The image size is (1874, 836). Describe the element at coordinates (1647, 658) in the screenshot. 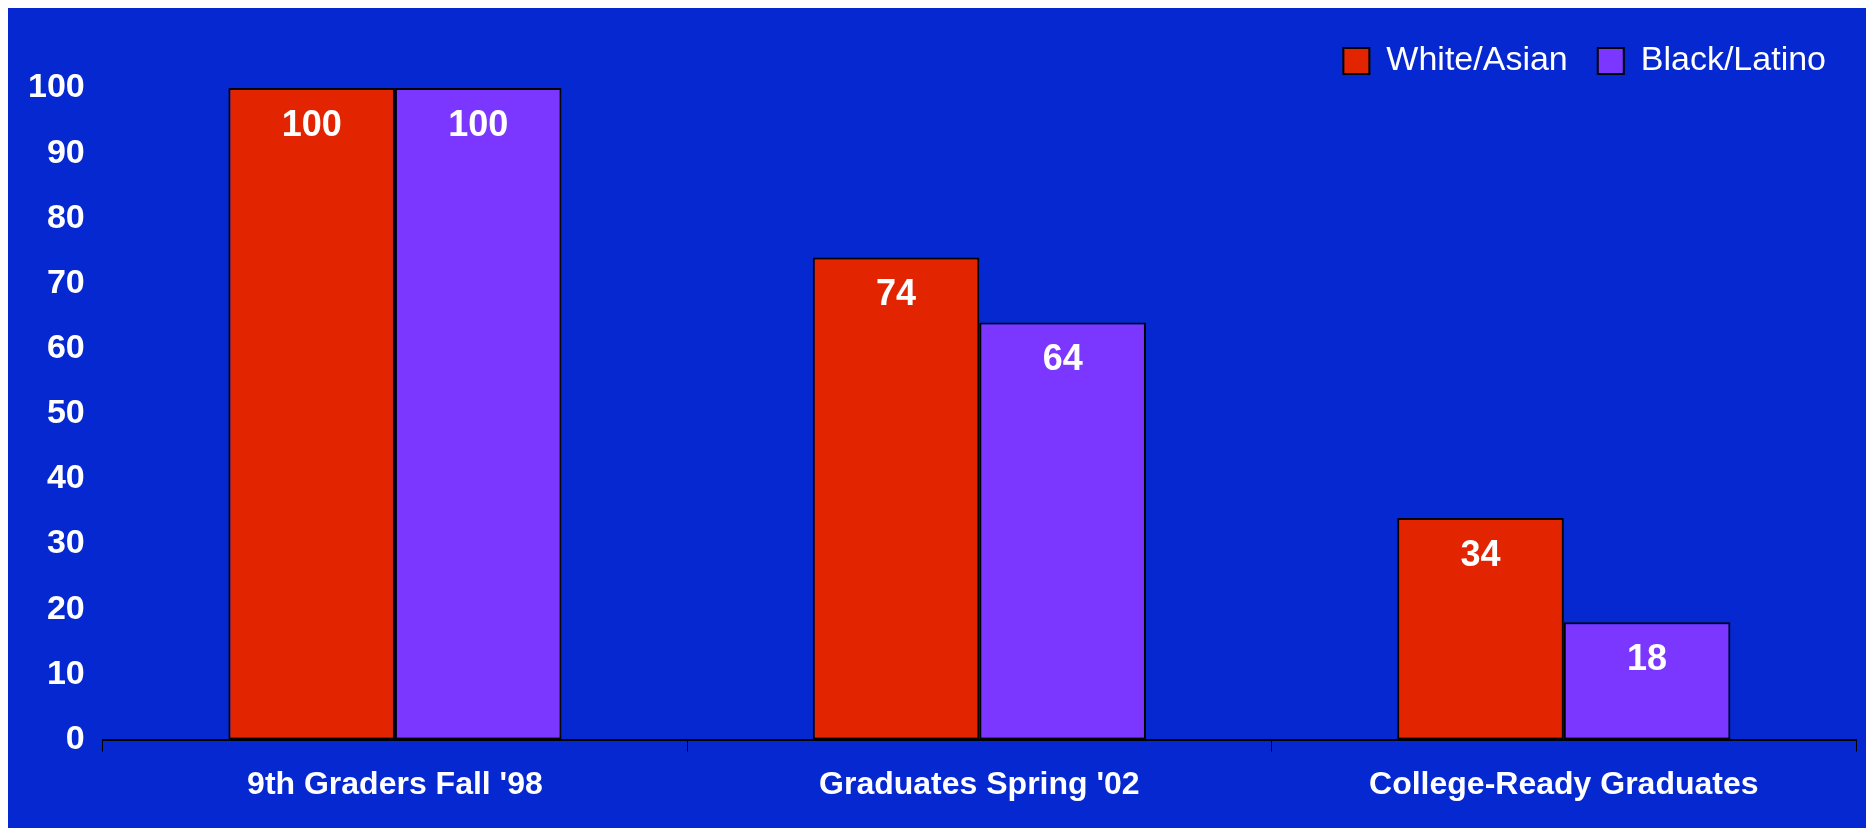

I see `data-label: 18` at that location.